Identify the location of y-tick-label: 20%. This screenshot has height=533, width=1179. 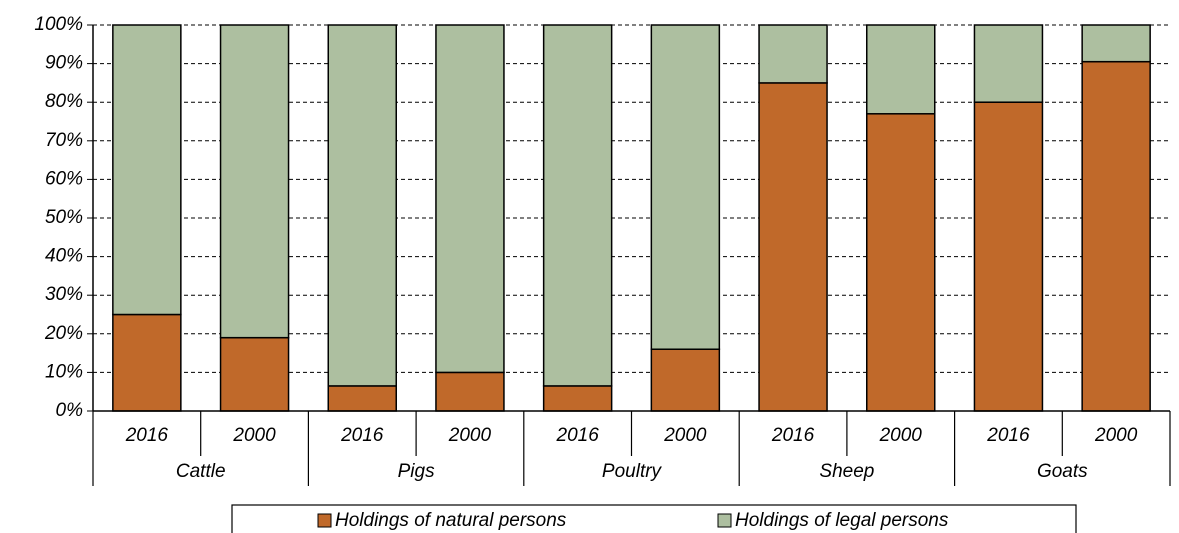
(63, 333).